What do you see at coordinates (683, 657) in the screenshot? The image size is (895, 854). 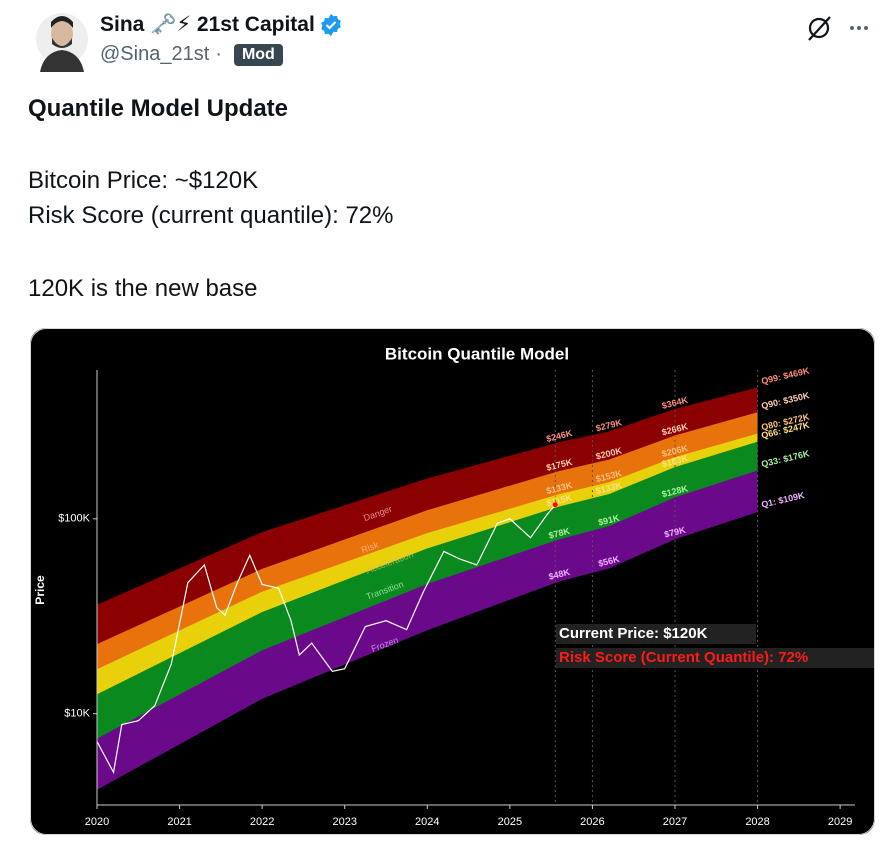 I see `annotation: Risk Score (Current Quantile): 72%` at bounding box center [683, 657].